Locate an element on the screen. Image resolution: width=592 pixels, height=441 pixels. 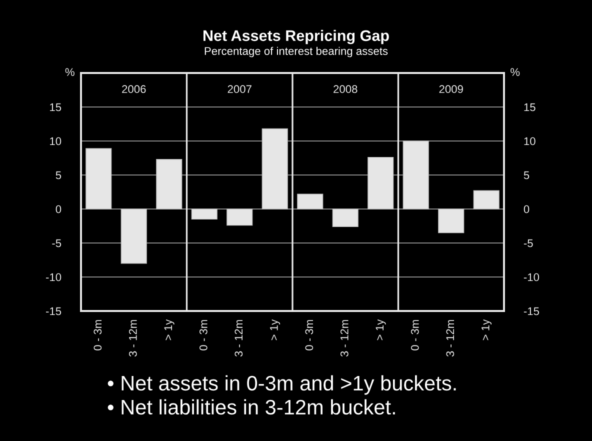
text: • Net liabilities in 3-12m bucket. is located at coordinates (251, 407).